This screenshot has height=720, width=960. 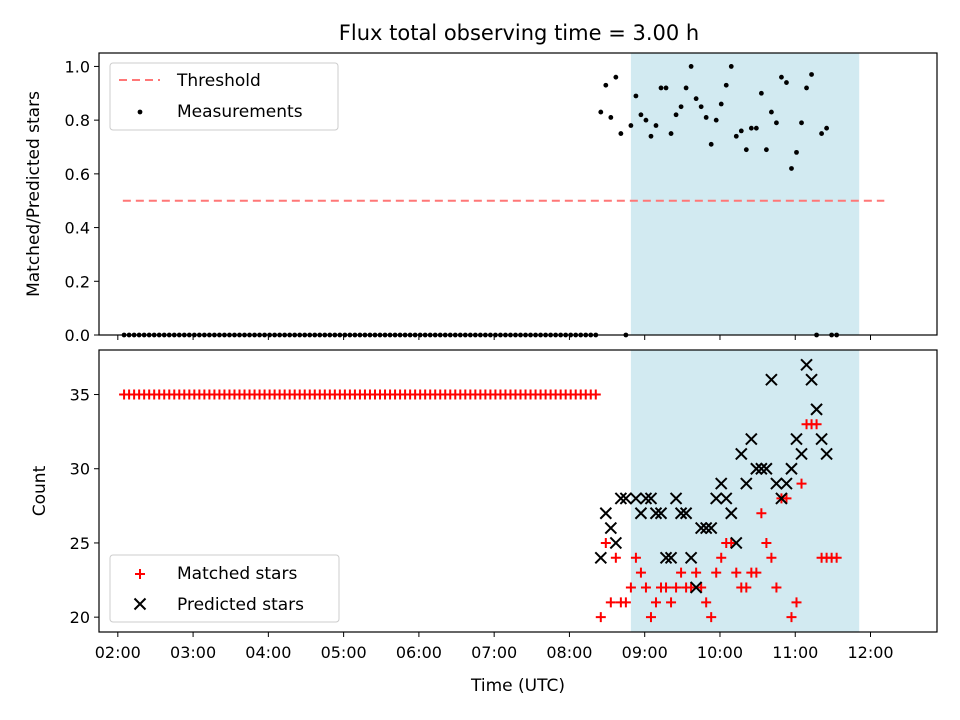 I want to click on x-tick-label: 11:00, so click(x=795, y=652).